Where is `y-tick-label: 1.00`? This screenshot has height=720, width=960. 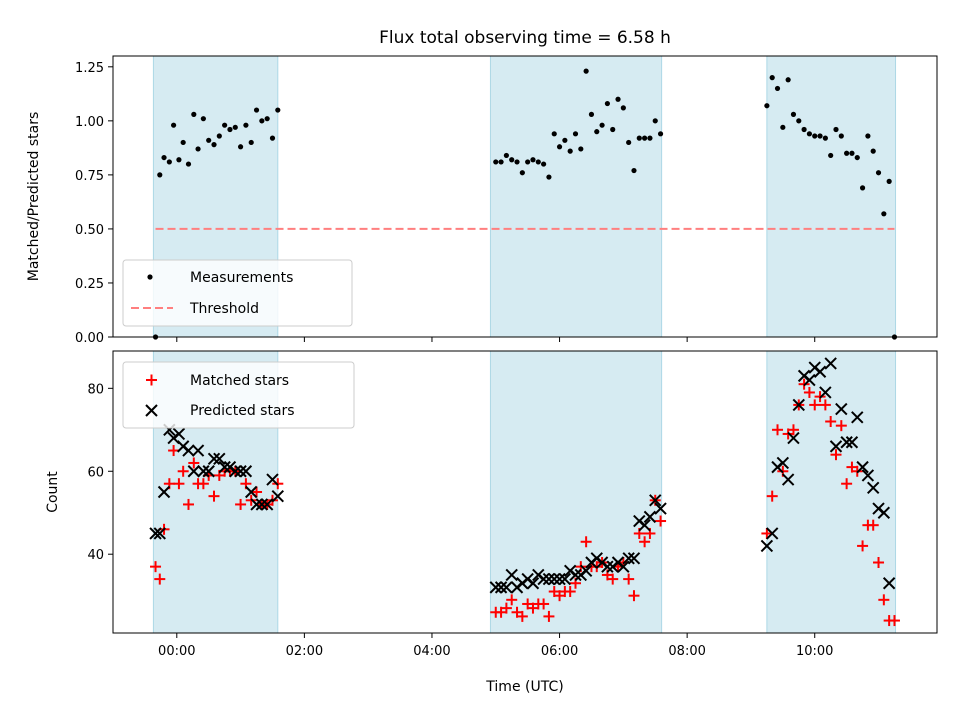
y-tick-label: 1.00 is located at coordinates (89, 122).